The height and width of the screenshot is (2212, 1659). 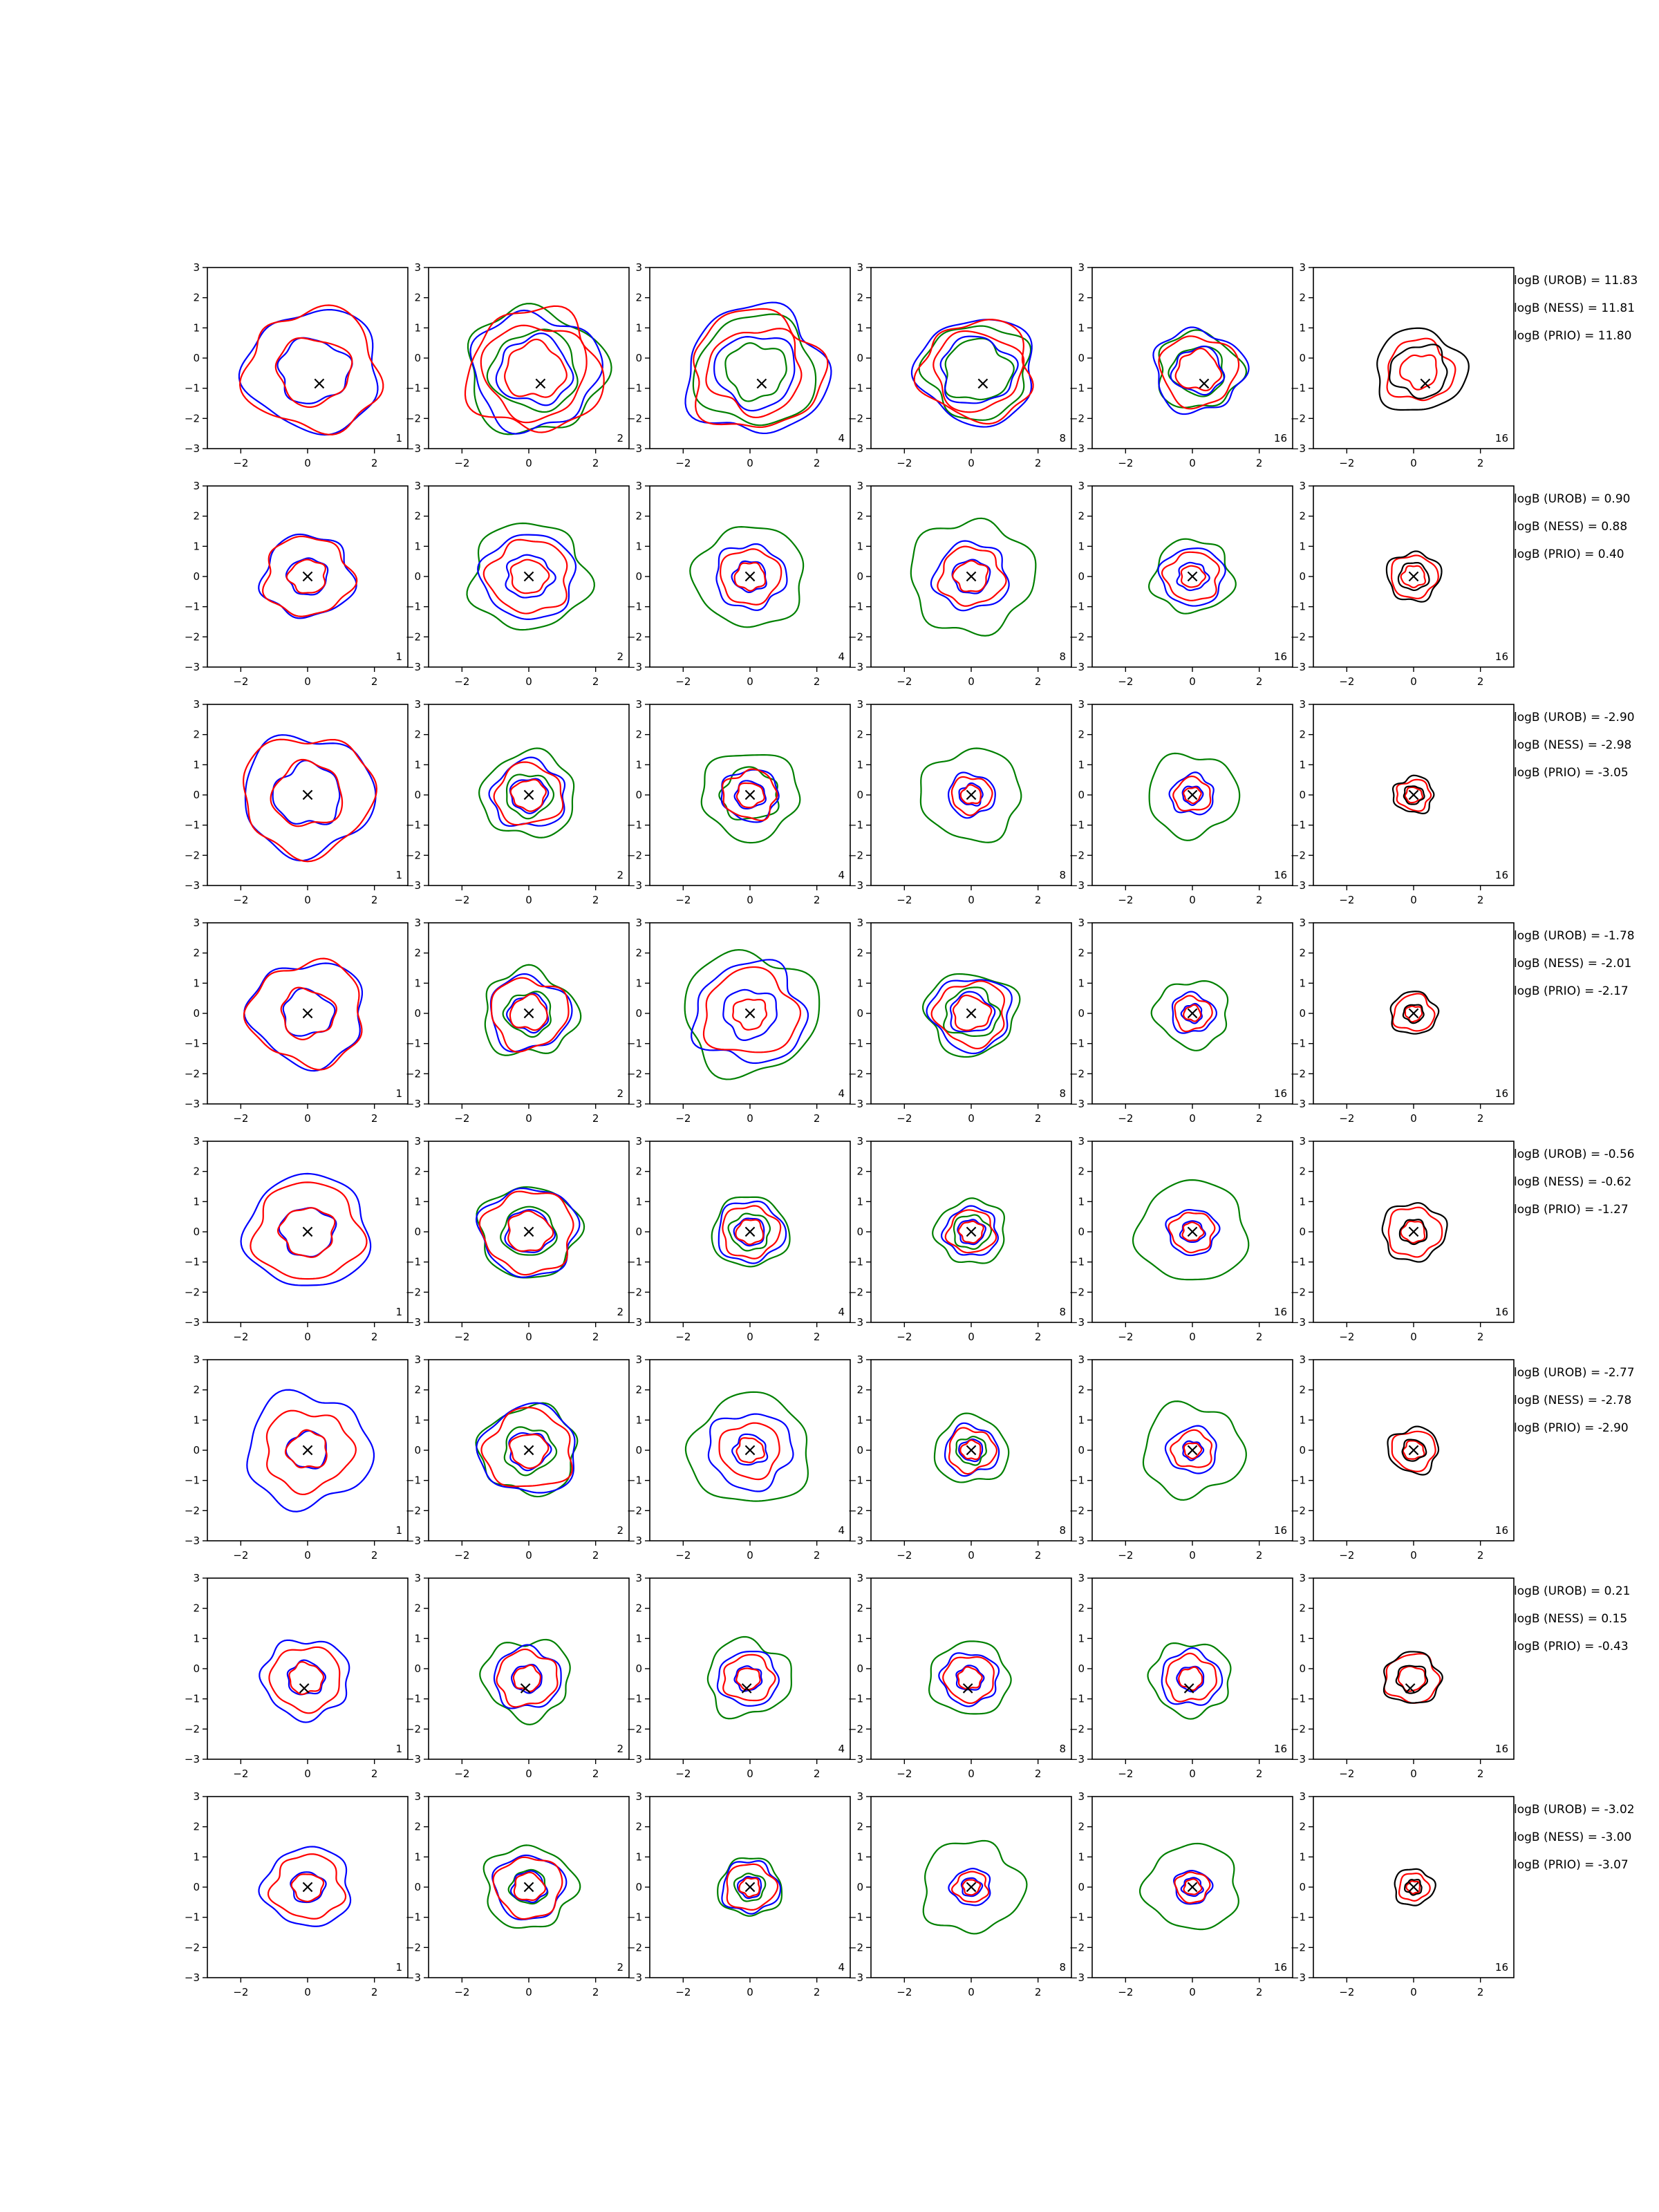 I want to click on axes-frame, so click(x=308, y=1668).